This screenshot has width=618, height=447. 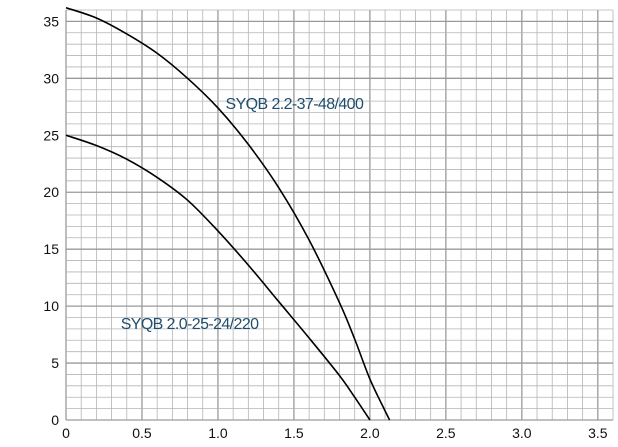 I want to click on x-tick-label: 3.5, so click(x=598, y=433).